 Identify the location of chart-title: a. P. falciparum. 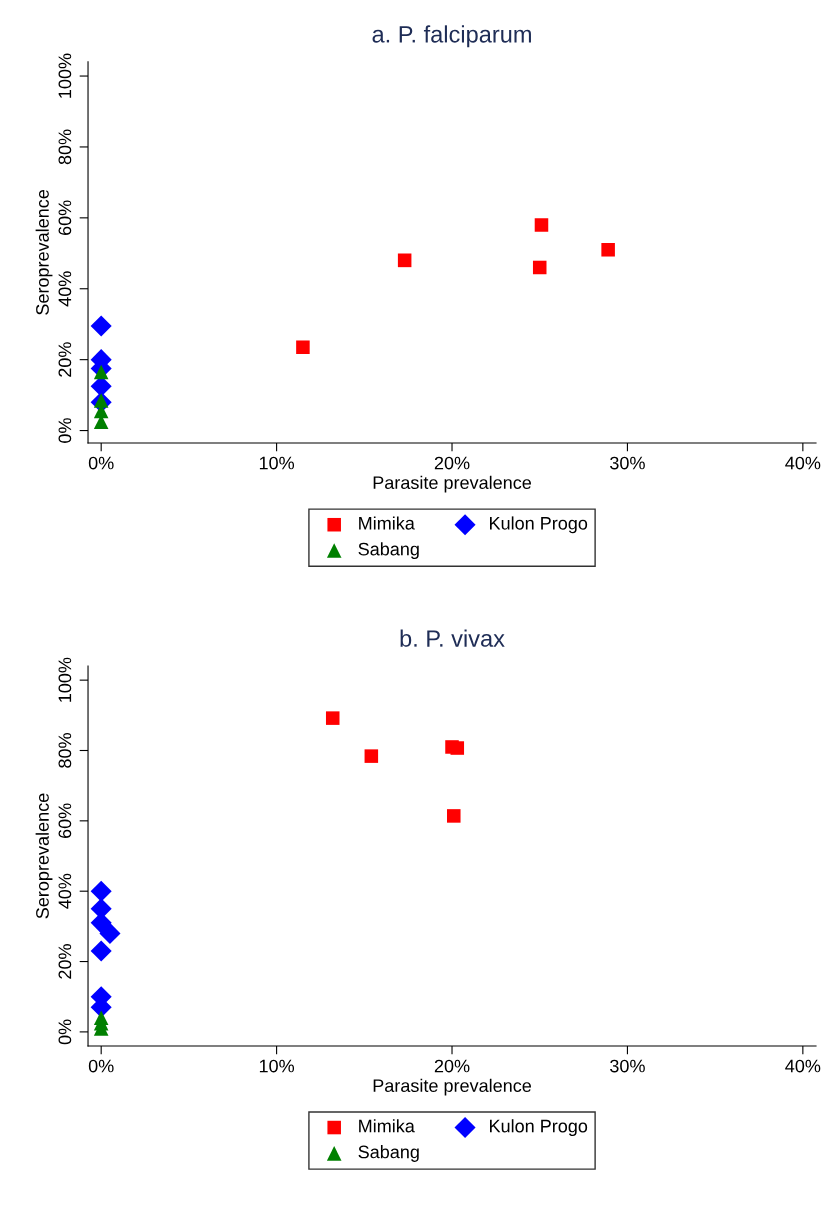
(451, 36).